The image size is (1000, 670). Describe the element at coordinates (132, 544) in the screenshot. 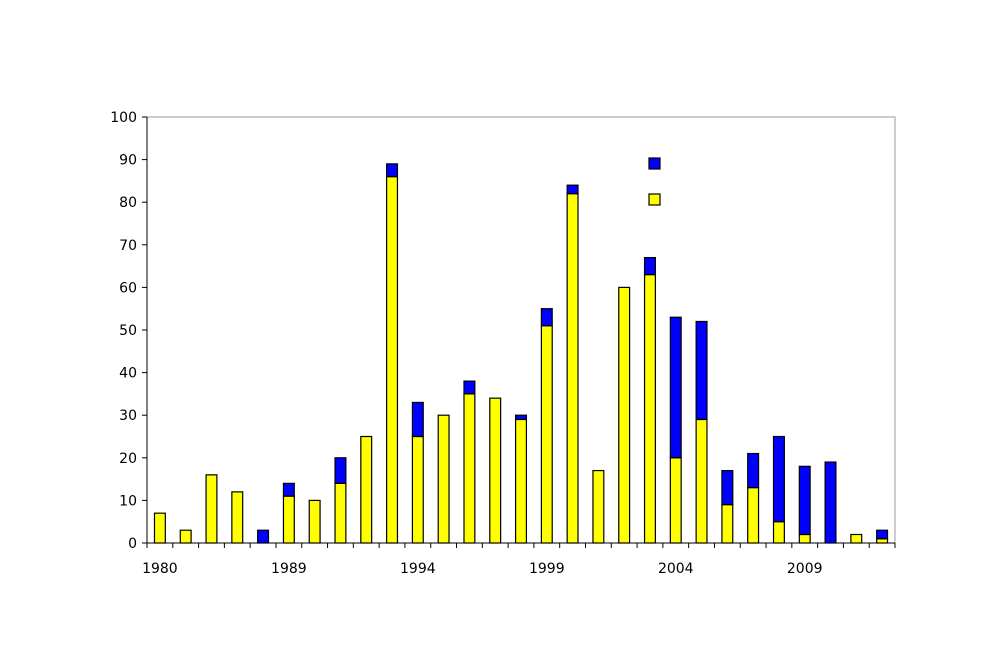

I see `y-tick-label: 0` at that location.